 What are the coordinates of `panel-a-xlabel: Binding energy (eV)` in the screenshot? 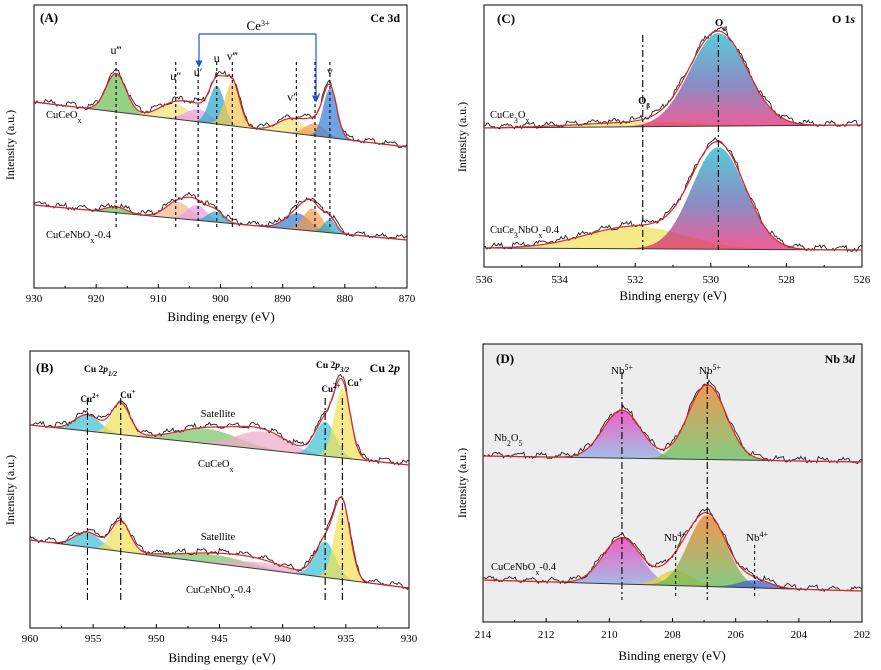 It's located at (220, 316).